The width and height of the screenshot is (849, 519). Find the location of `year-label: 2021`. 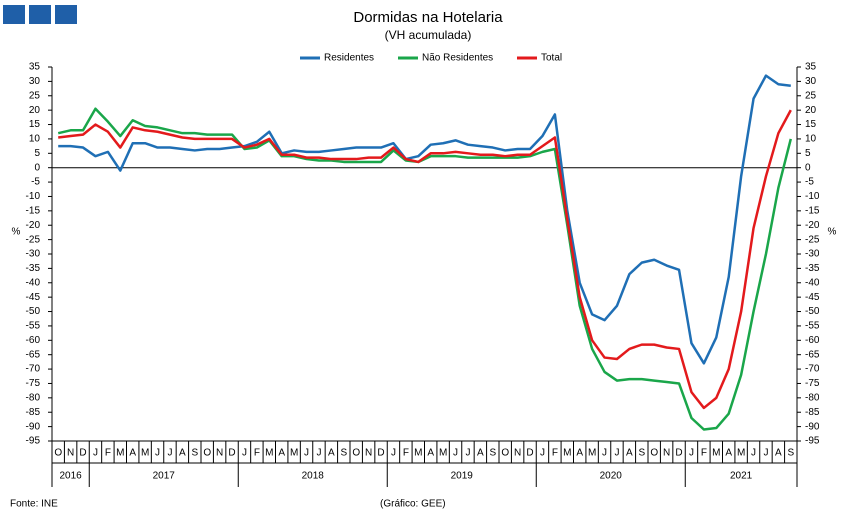

year-label: 2021 is located at coordinates (741, 476).